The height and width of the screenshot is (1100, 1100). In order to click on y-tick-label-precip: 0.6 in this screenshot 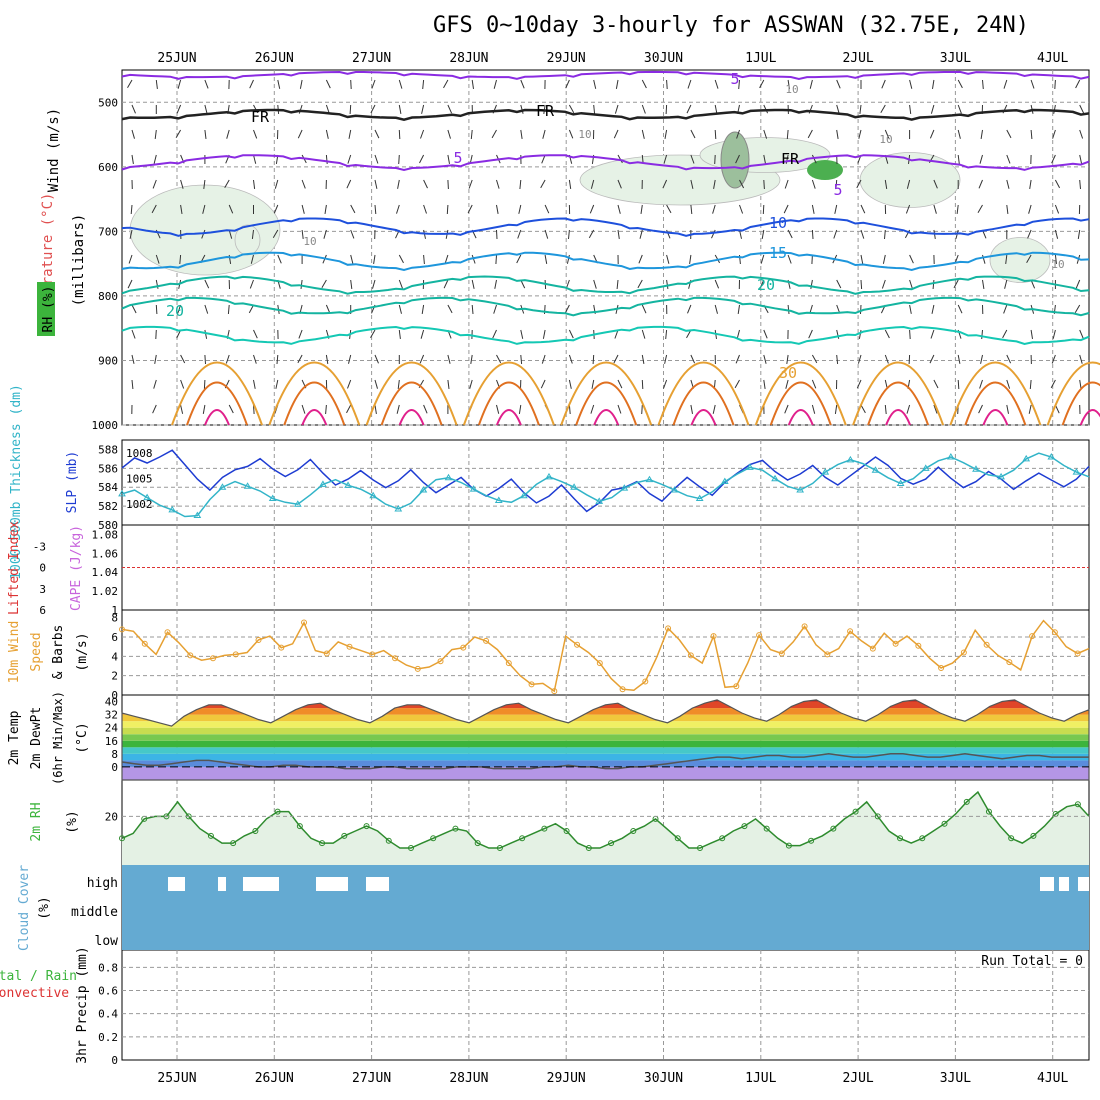, I will do `click(108, 991)`.